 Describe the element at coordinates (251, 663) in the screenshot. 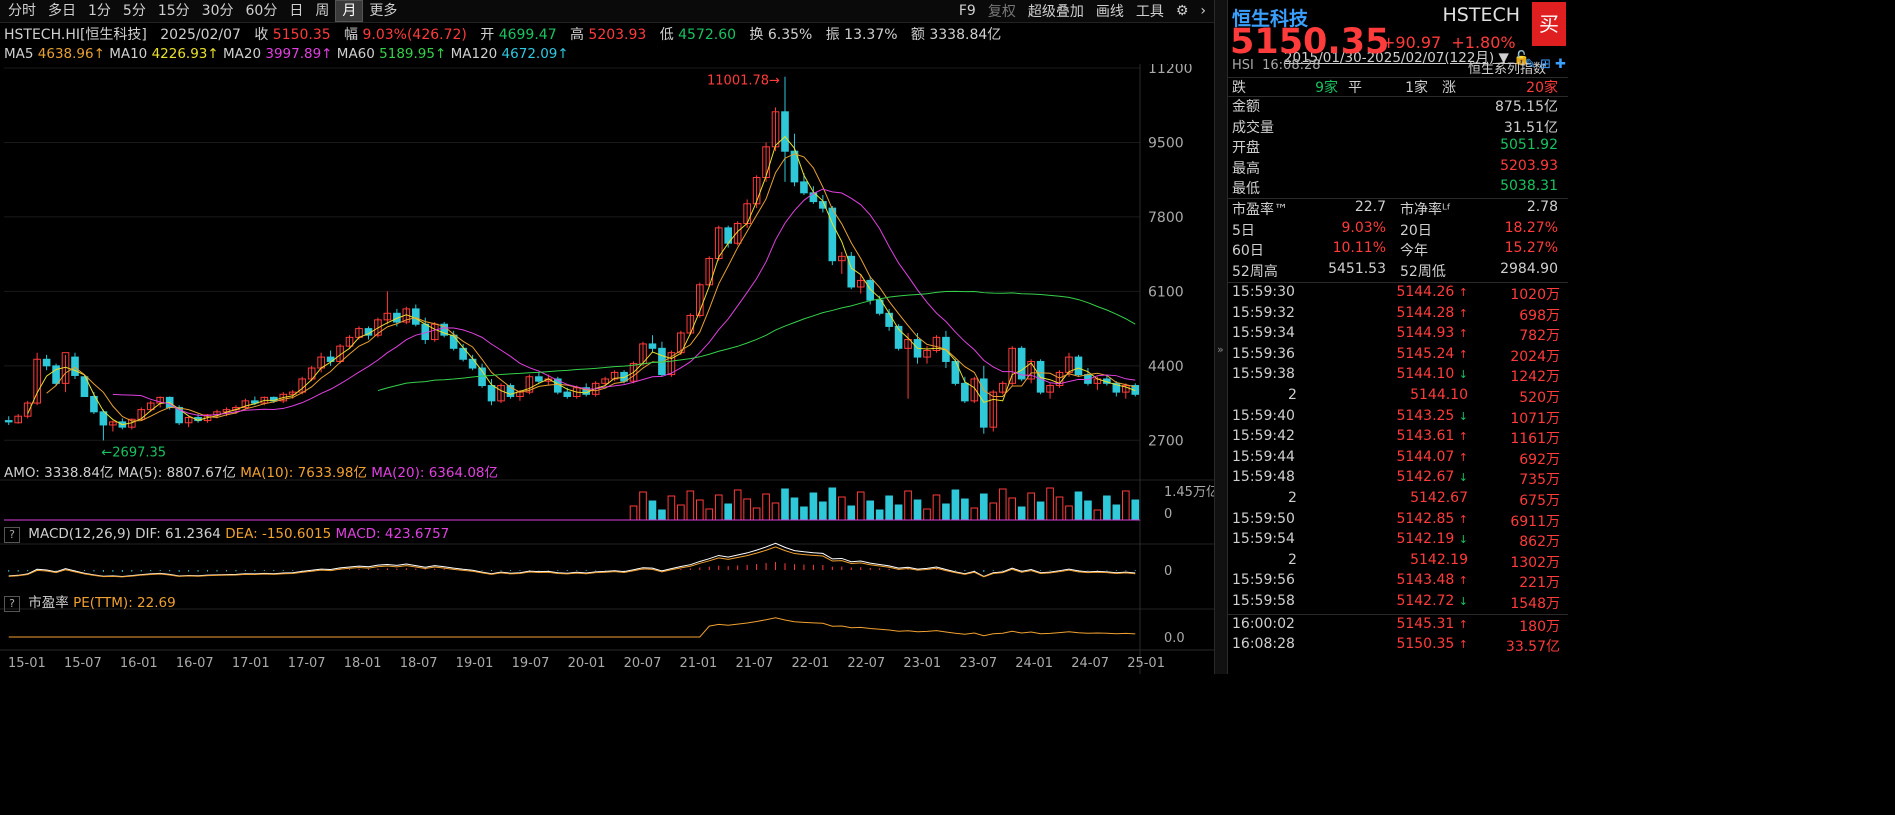

I see `x-tick-label: 17-01` at that location.